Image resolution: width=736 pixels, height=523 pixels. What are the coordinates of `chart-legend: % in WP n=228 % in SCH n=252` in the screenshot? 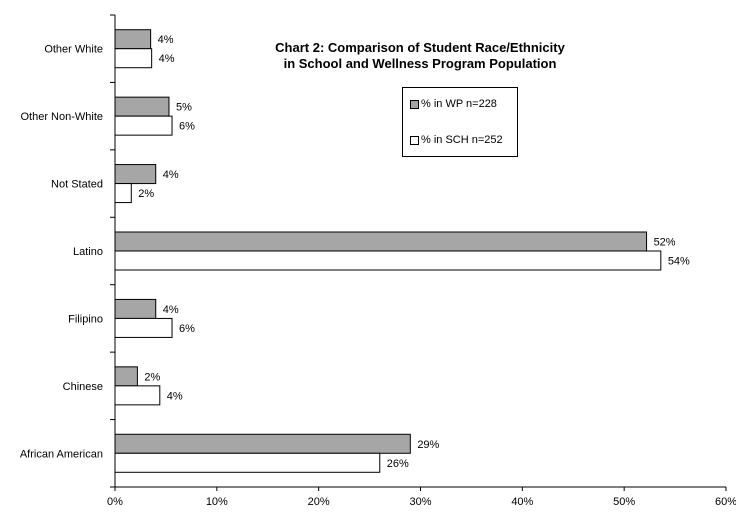 It's located at (460, 122).